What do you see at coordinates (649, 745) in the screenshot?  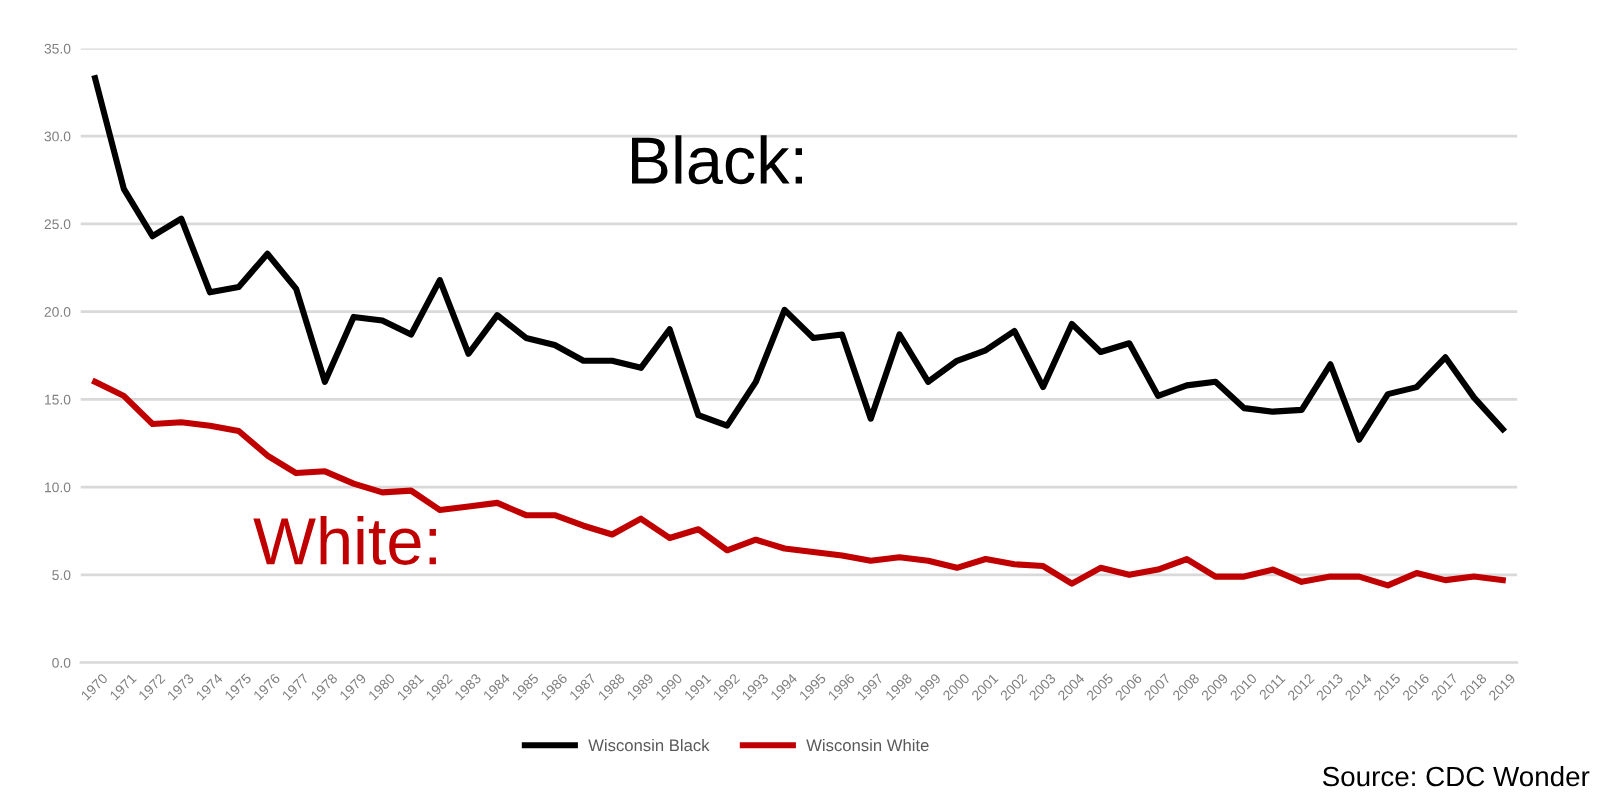 I see `legend-label: Wisconsin Black` at bounding box center [649, 745].